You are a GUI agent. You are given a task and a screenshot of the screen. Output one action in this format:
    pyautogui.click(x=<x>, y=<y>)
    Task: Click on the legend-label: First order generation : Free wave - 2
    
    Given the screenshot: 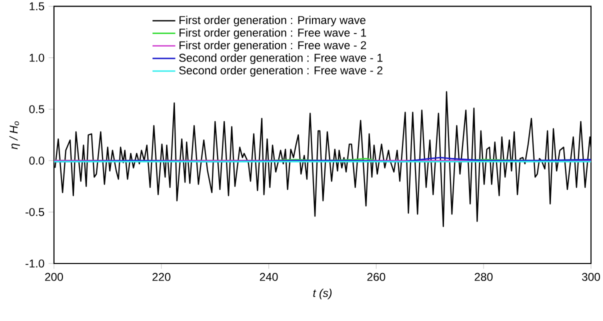 What is the action you would take?
    pyautogui.click(x=273, y=46)
    